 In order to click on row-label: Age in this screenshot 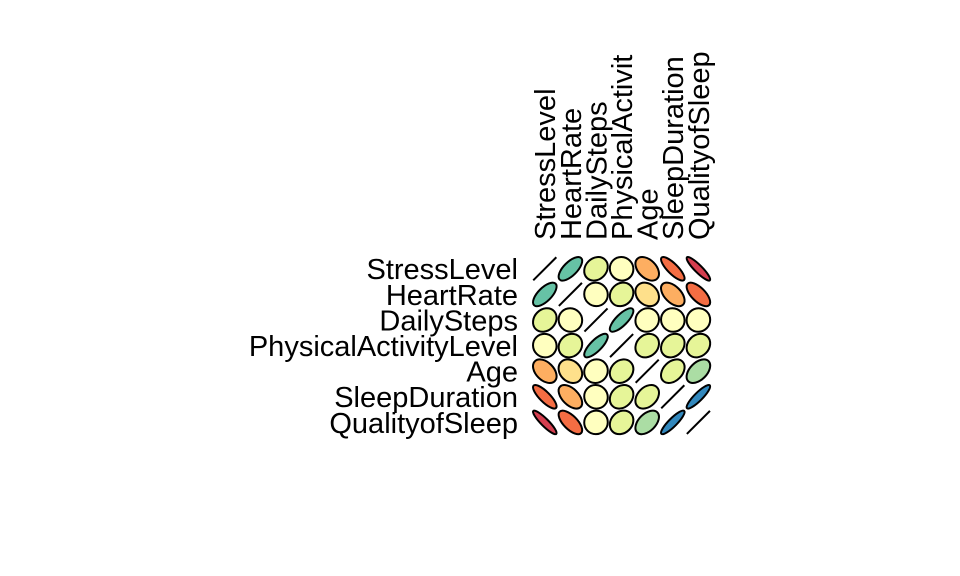, I will do `click(492, 373)`.